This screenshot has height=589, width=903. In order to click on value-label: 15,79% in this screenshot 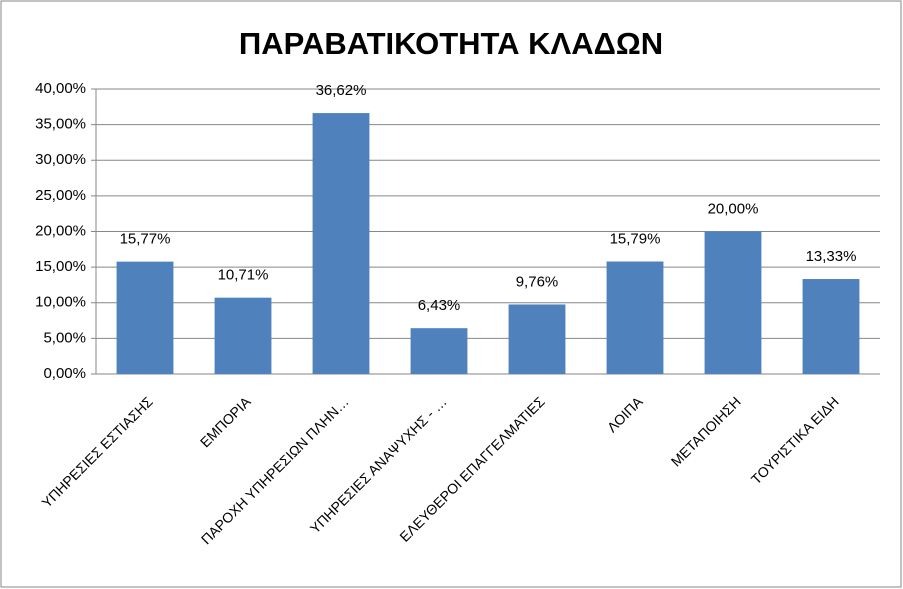, I will do `click(635, 238)`.